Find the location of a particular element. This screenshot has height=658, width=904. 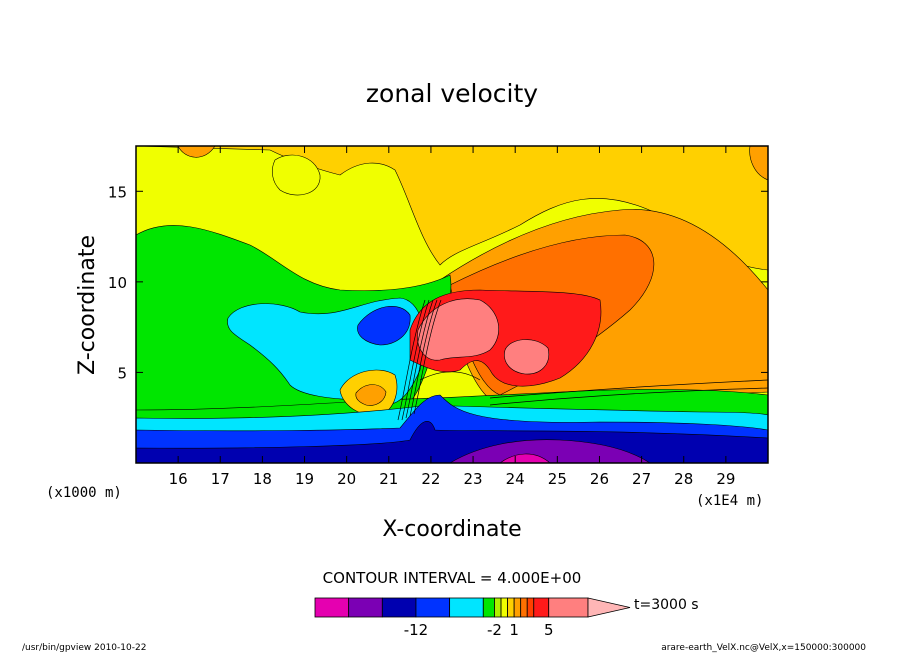

tight-contour-lines is located at coordinates (582, 360).